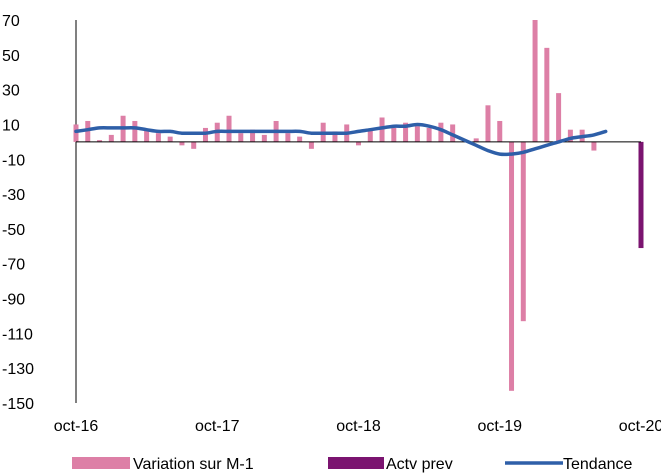  What do you see at coordinates (18, 369) in the screenshot?
I see `y-tick-label: -130` at bounding box center [18, 369].